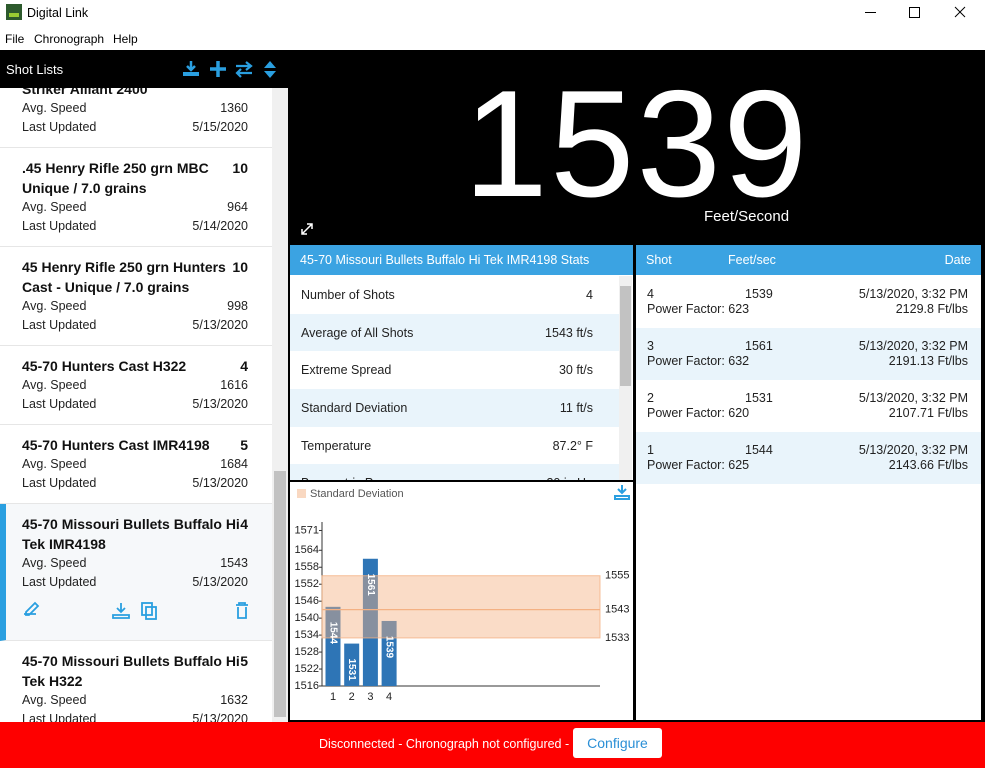 The width and height of the screenshot is (985, 768). What do you see at coordinates (931, 309) in the screenshot?
I see `energy: 2129.8 Ft/lbs` at bounding box center [931, 309].